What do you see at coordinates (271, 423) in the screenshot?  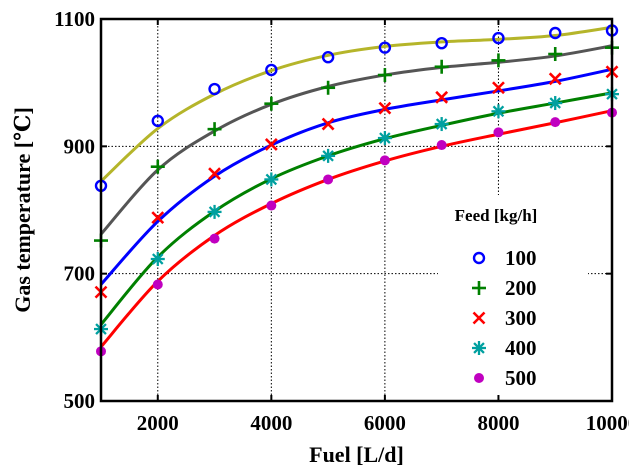 I see `x-tick-label: 4000` at bounding box center [271, 423].